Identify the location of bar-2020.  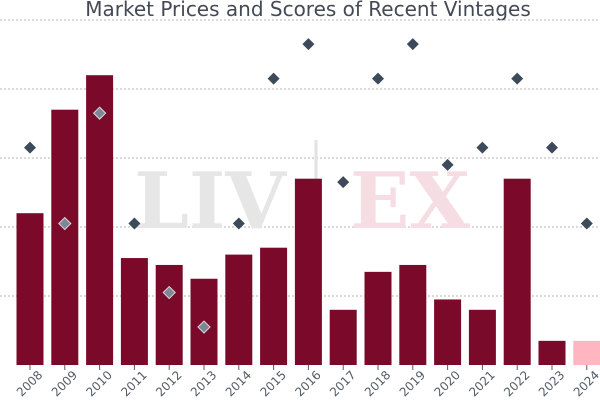
(448, 332).